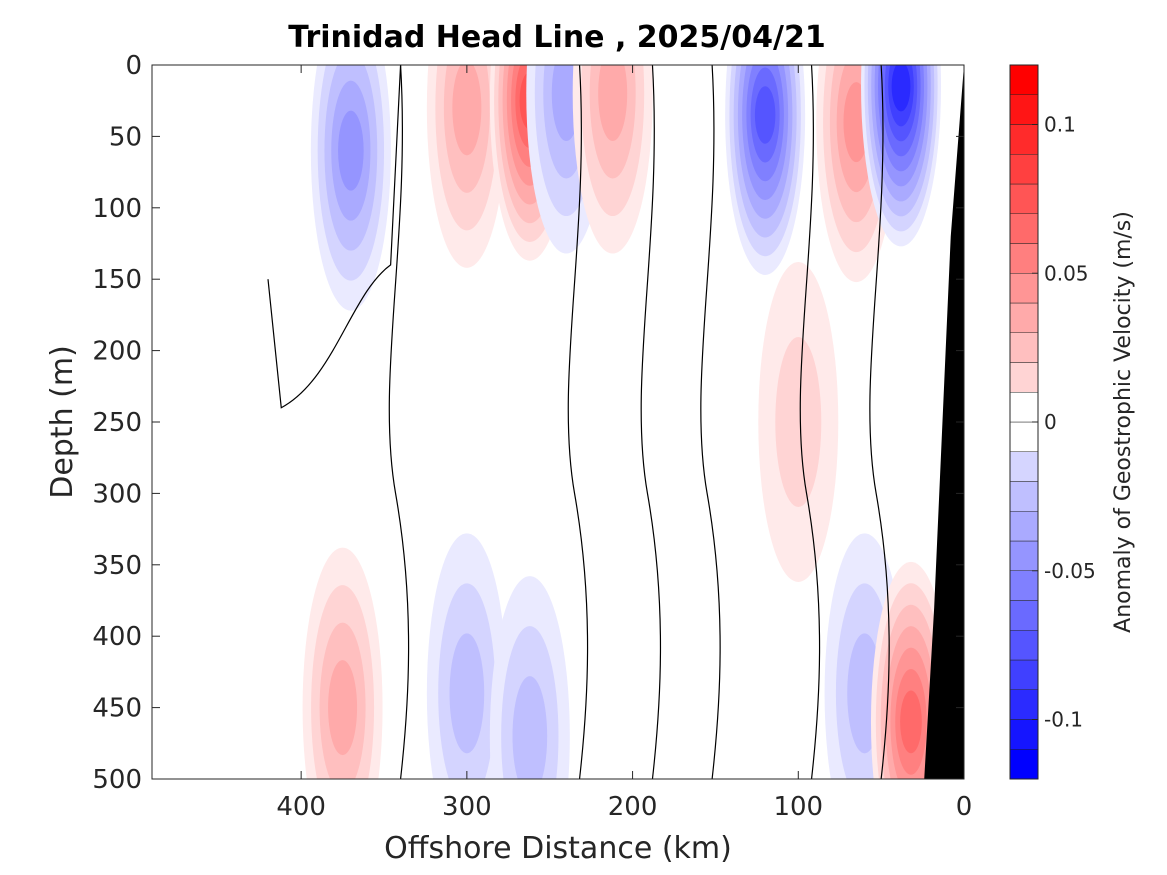 The width and height of the screenshot is (1167, 875). What do you see at coordinates (133, 66) in the screenshot?
I see `y-tick-label: 0` at bounding box center [133, 66].